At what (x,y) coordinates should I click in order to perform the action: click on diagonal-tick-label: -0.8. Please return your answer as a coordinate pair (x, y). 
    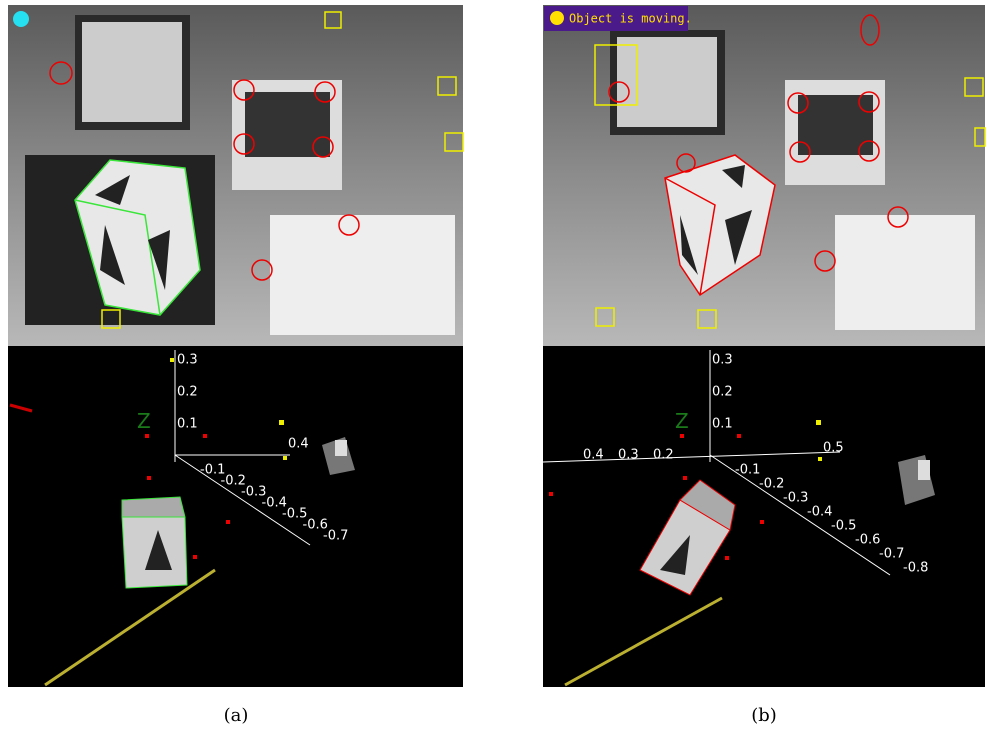
    Looking at the image, I should click on (915, 568).